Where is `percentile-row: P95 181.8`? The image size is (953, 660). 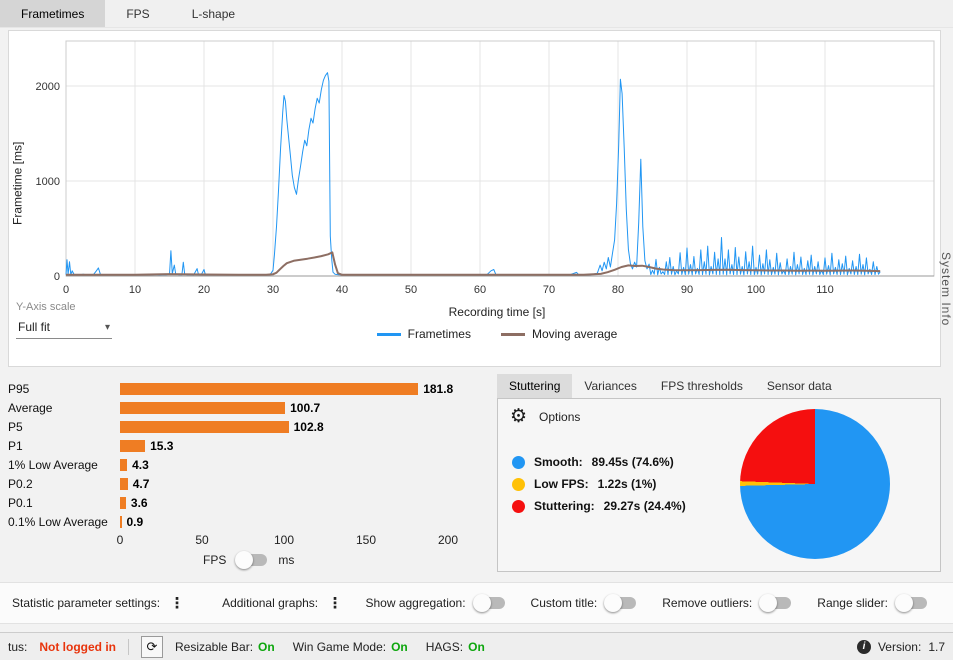
percentile-row: P95 181.8 is located at coordinates (249, 388).